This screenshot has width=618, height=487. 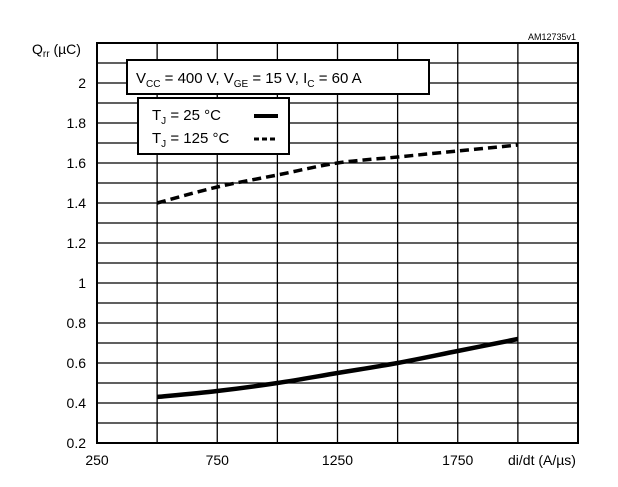 What do you see at coordinates (337, 460) in the screenshot?
I see `x-tick-label: 1250` at bounding box center [337, 460].